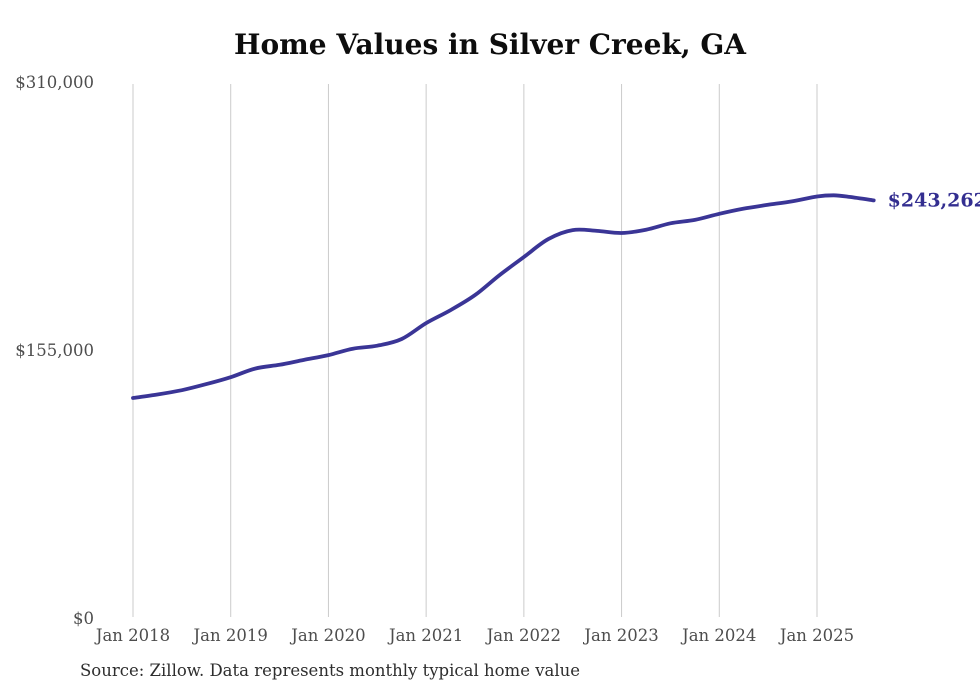 The width and height of the screenshot is (980, 699). Describe the element at coordinates (620, 635) in the screenshot. I see `x-tick-label: Jan 2023` at that location.